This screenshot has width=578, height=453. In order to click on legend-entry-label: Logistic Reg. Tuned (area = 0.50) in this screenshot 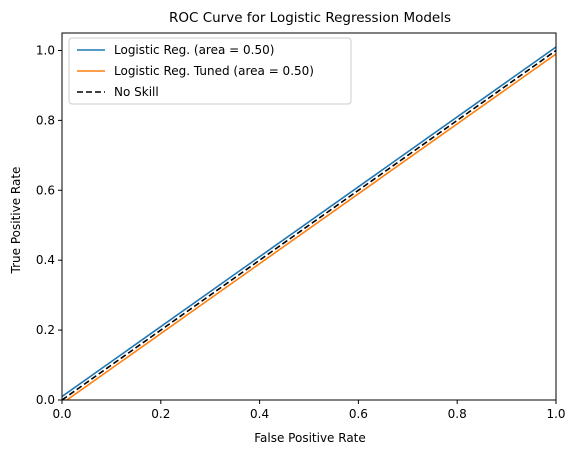, I will do `click(214, 71)`.